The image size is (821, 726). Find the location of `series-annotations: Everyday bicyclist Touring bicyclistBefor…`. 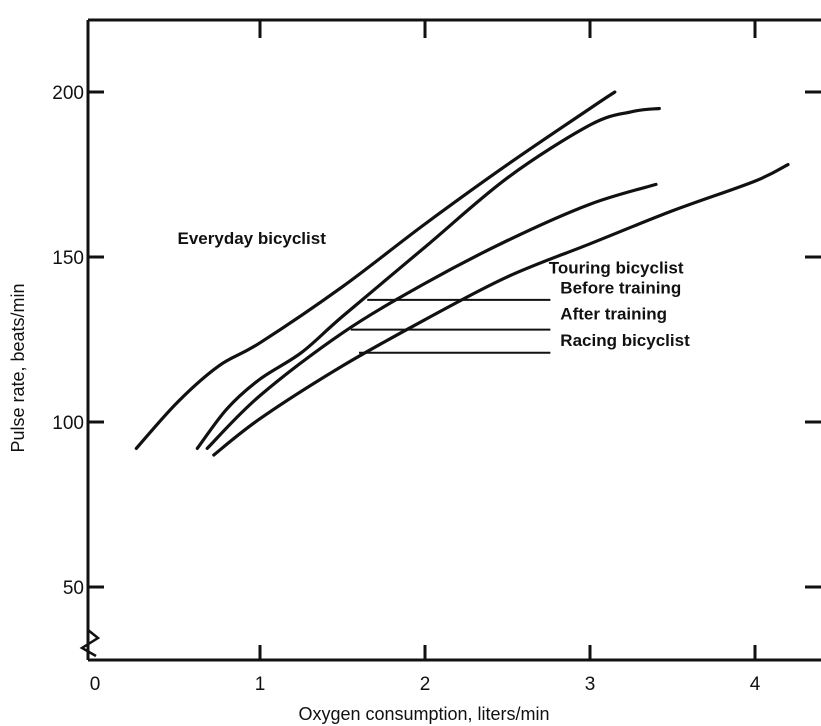

series-annotations: Everyday bicyclist Touring bicyclistBefor… is located at coordinates (434, 289).